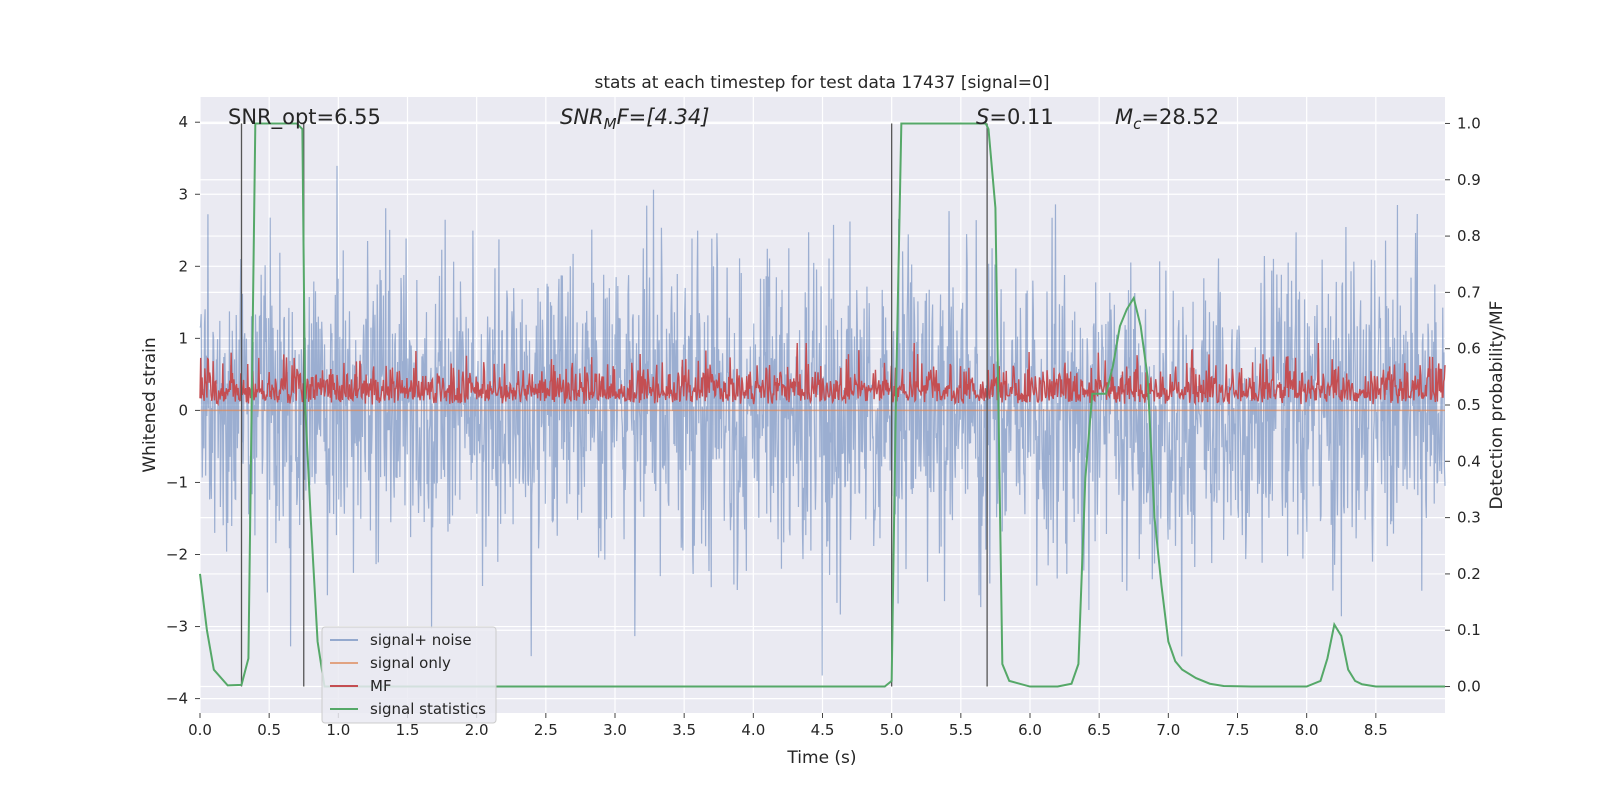 The width and height of the screenshot is (1600, 804). I want to click on annotation-snr-opt: SNR_opt=6.55, so click(304, 117).